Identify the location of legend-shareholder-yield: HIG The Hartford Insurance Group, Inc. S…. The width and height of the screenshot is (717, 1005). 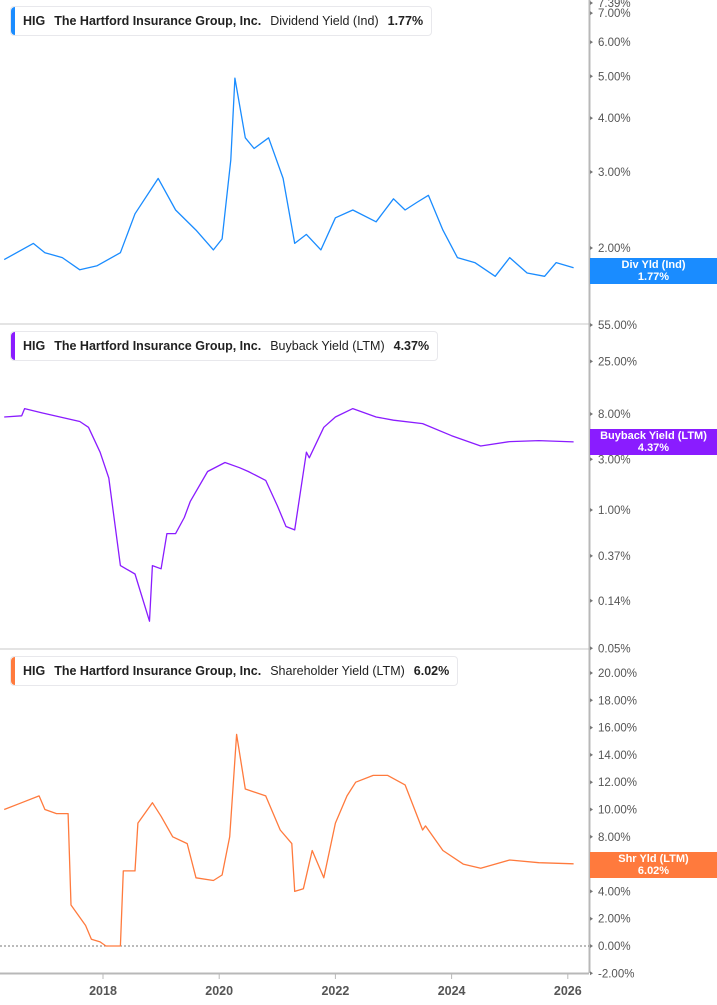
(234, 671).